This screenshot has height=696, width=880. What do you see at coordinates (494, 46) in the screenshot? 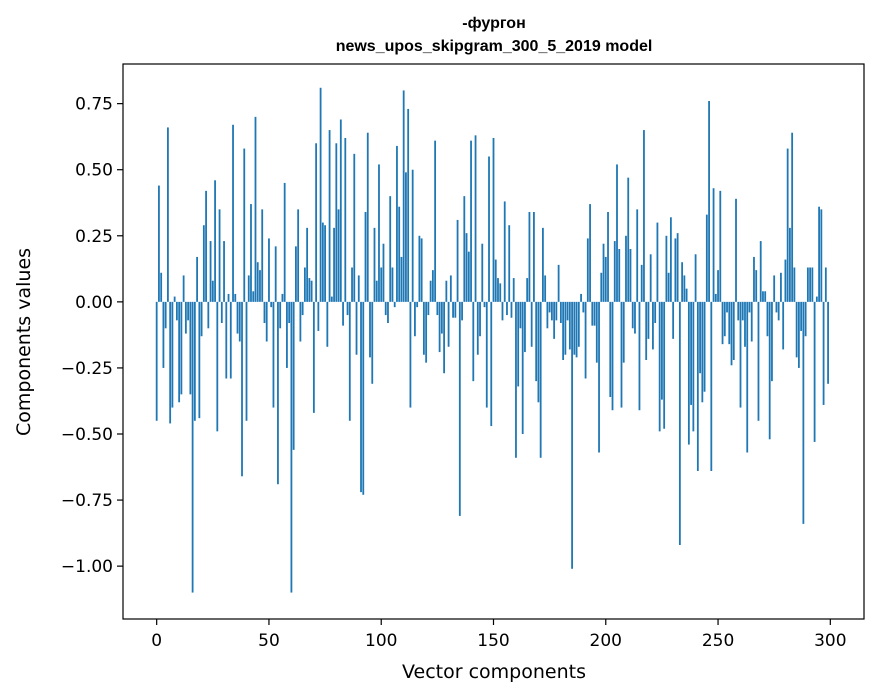
I see `chart-title-line-2: news_upos_skipgram_300_5_2019 model` at bounding box center [494, 46].